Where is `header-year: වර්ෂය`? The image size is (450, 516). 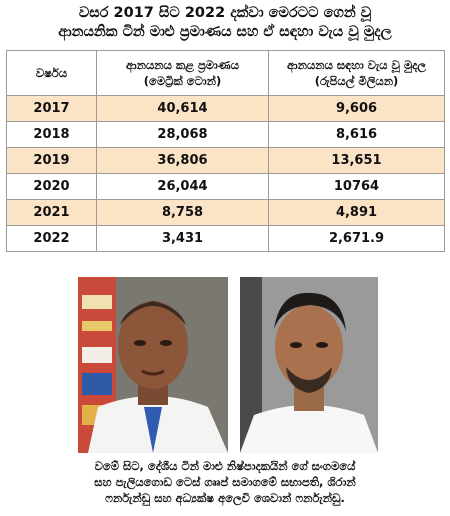
header-year: වර්ෂය is located at coordinates (51, 73).